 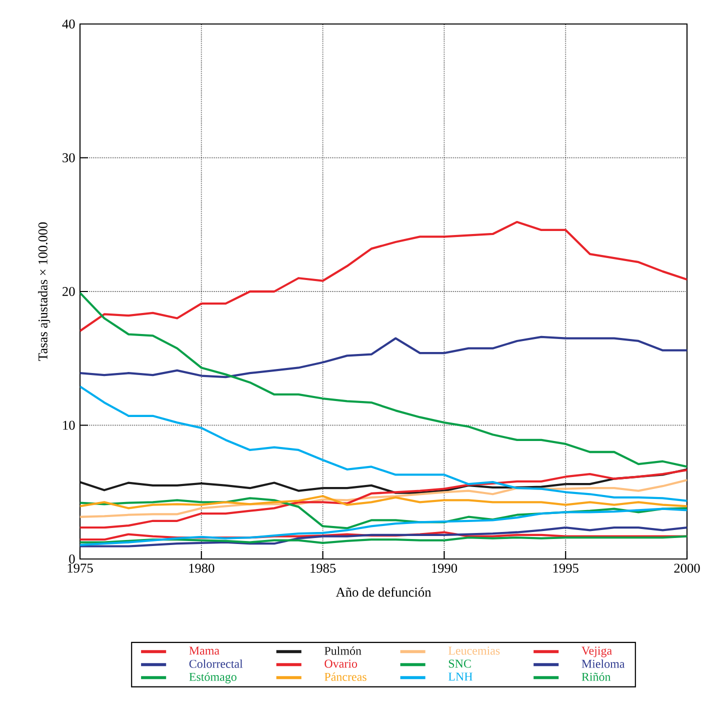 What do you see at coordinates (44, 291) in the screenshot?
I see `y-axis-title: Tasas ajustadas × 100.000` at bounding box center [44, 291].